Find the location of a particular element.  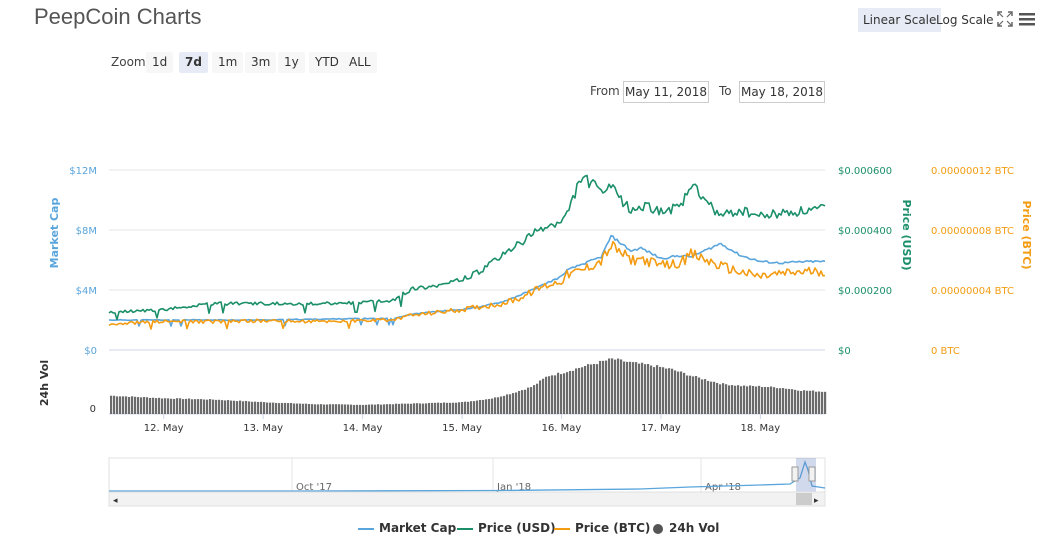

zoom-1d-button: 1d is located at coordinates (160, 62).